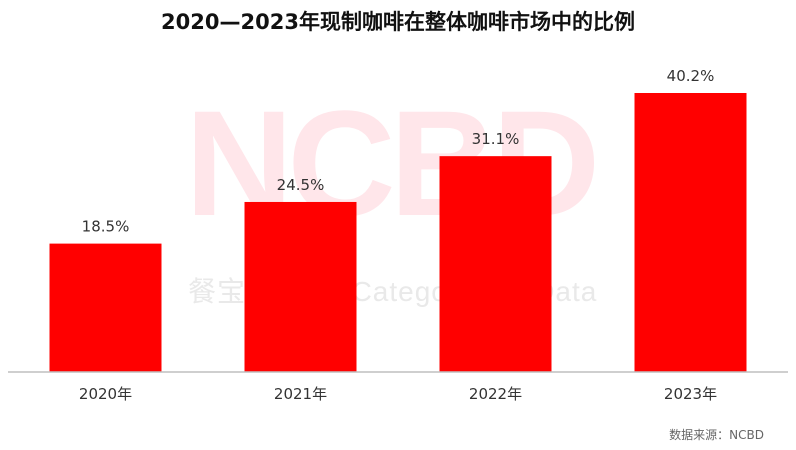  Describe the element at coordinates (300, 394) in the screenshot. I see `x-tick-label: 2021年` at that location.